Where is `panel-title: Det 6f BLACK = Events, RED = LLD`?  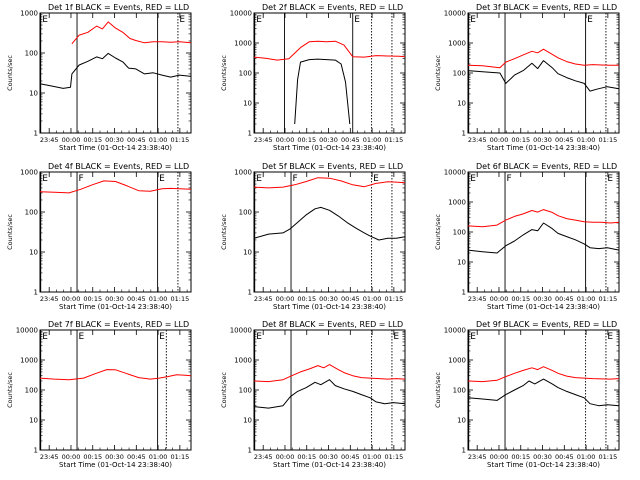 panel-title: Det 6f BLACK = Events, RED = LLD is located at coordinates (546, 166).